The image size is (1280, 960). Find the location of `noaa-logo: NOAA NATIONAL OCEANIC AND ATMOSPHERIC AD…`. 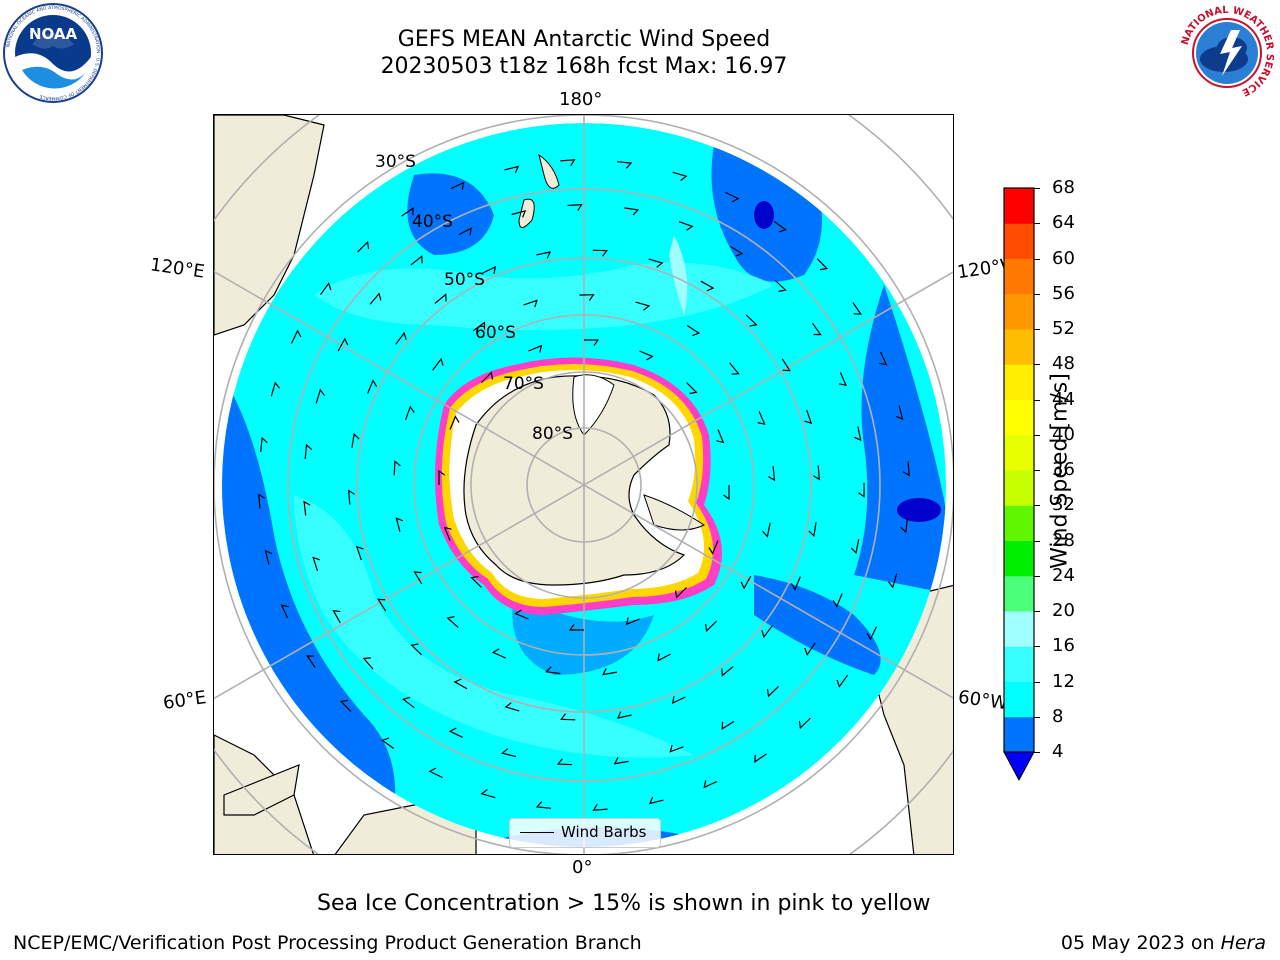

noaa-logo: NOAA NATIONAL OCEANIC AND ATMOSPHERIC AD… is located at coordinates (53, 53).